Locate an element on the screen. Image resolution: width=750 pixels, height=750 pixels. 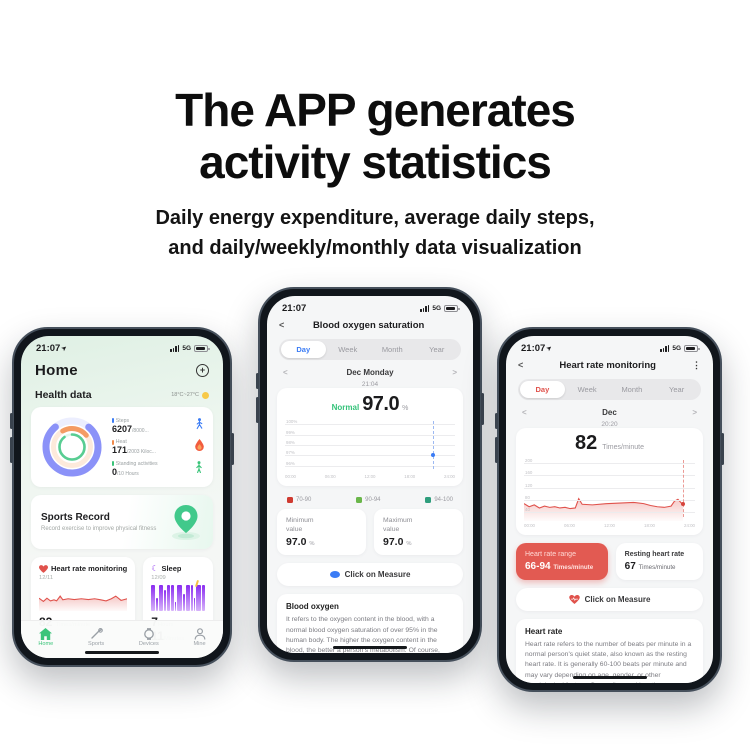
heart-card-date: 12/11 is located at coordinates (46, 578).